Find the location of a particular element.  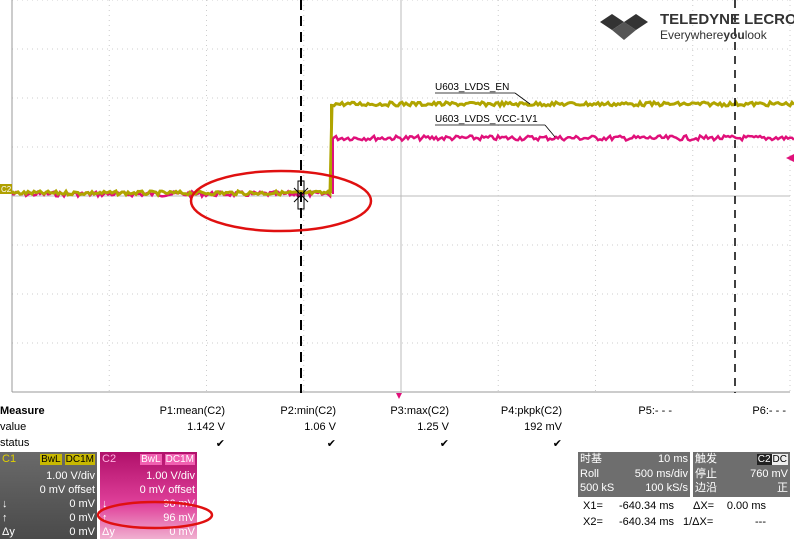

measure-param: P4:pkpk(C2) is located at coordinates (531, 411).